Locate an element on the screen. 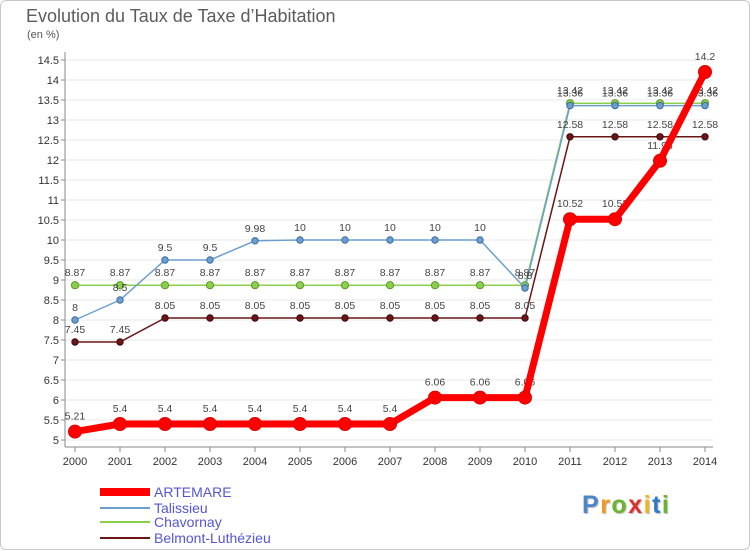 The image size is (750, 550). data-label-talissieu: 8.5 is located at coordinates (120, 288).